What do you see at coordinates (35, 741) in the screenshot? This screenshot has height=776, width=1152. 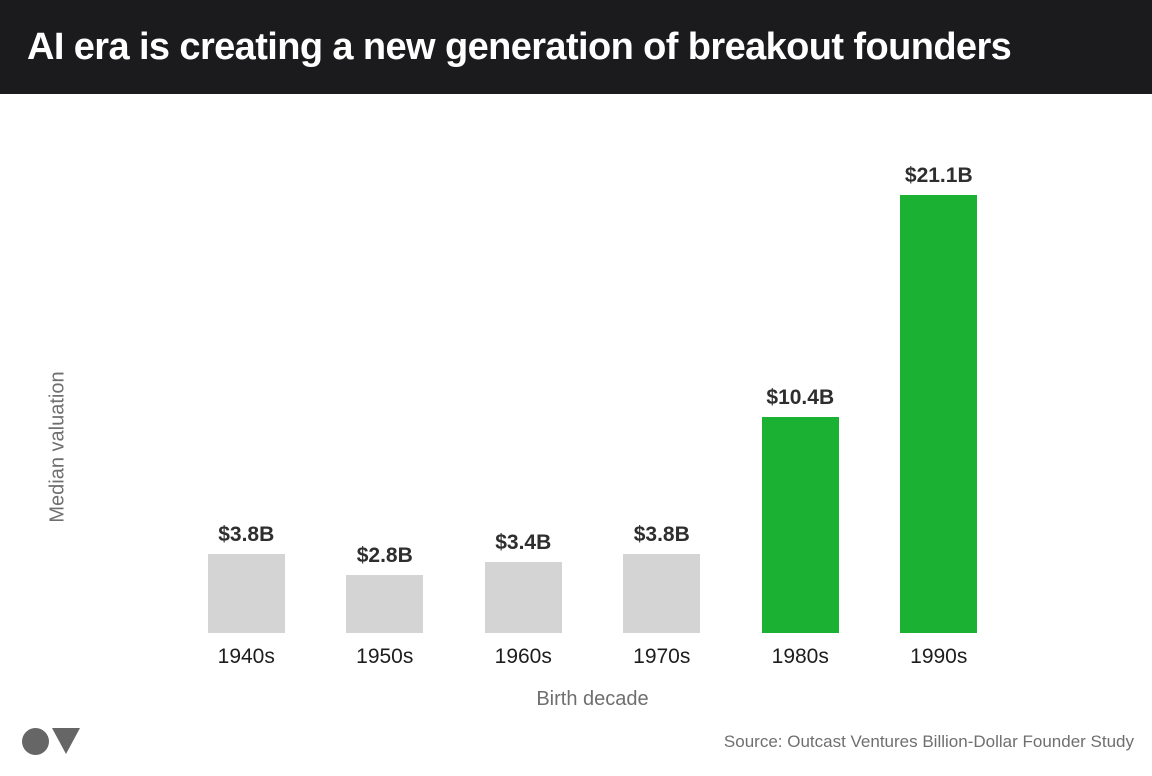 I see `logo-circle-icon` at bounding box center [35, 741].